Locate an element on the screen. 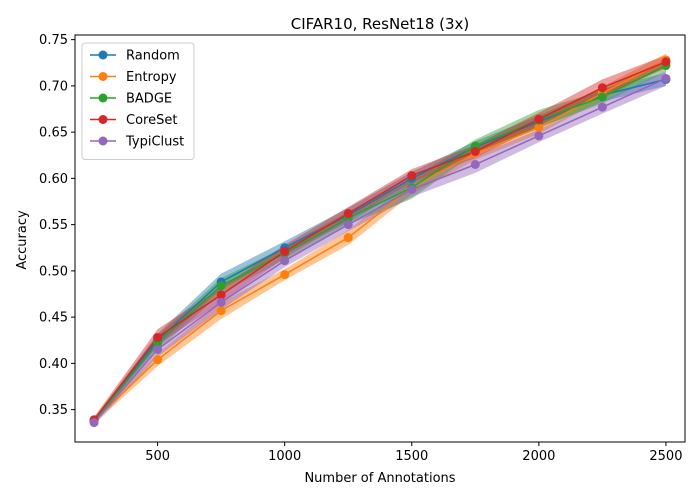  y-tick-label: 0.60 is located at coordinates (53, 179).